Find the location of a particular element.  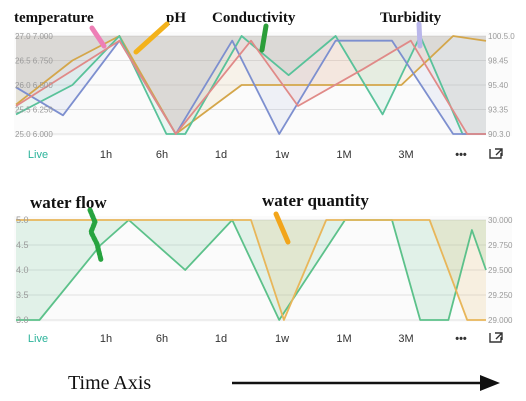

top-right-tick-label: 93.35 is located at coordinates (498, 110).